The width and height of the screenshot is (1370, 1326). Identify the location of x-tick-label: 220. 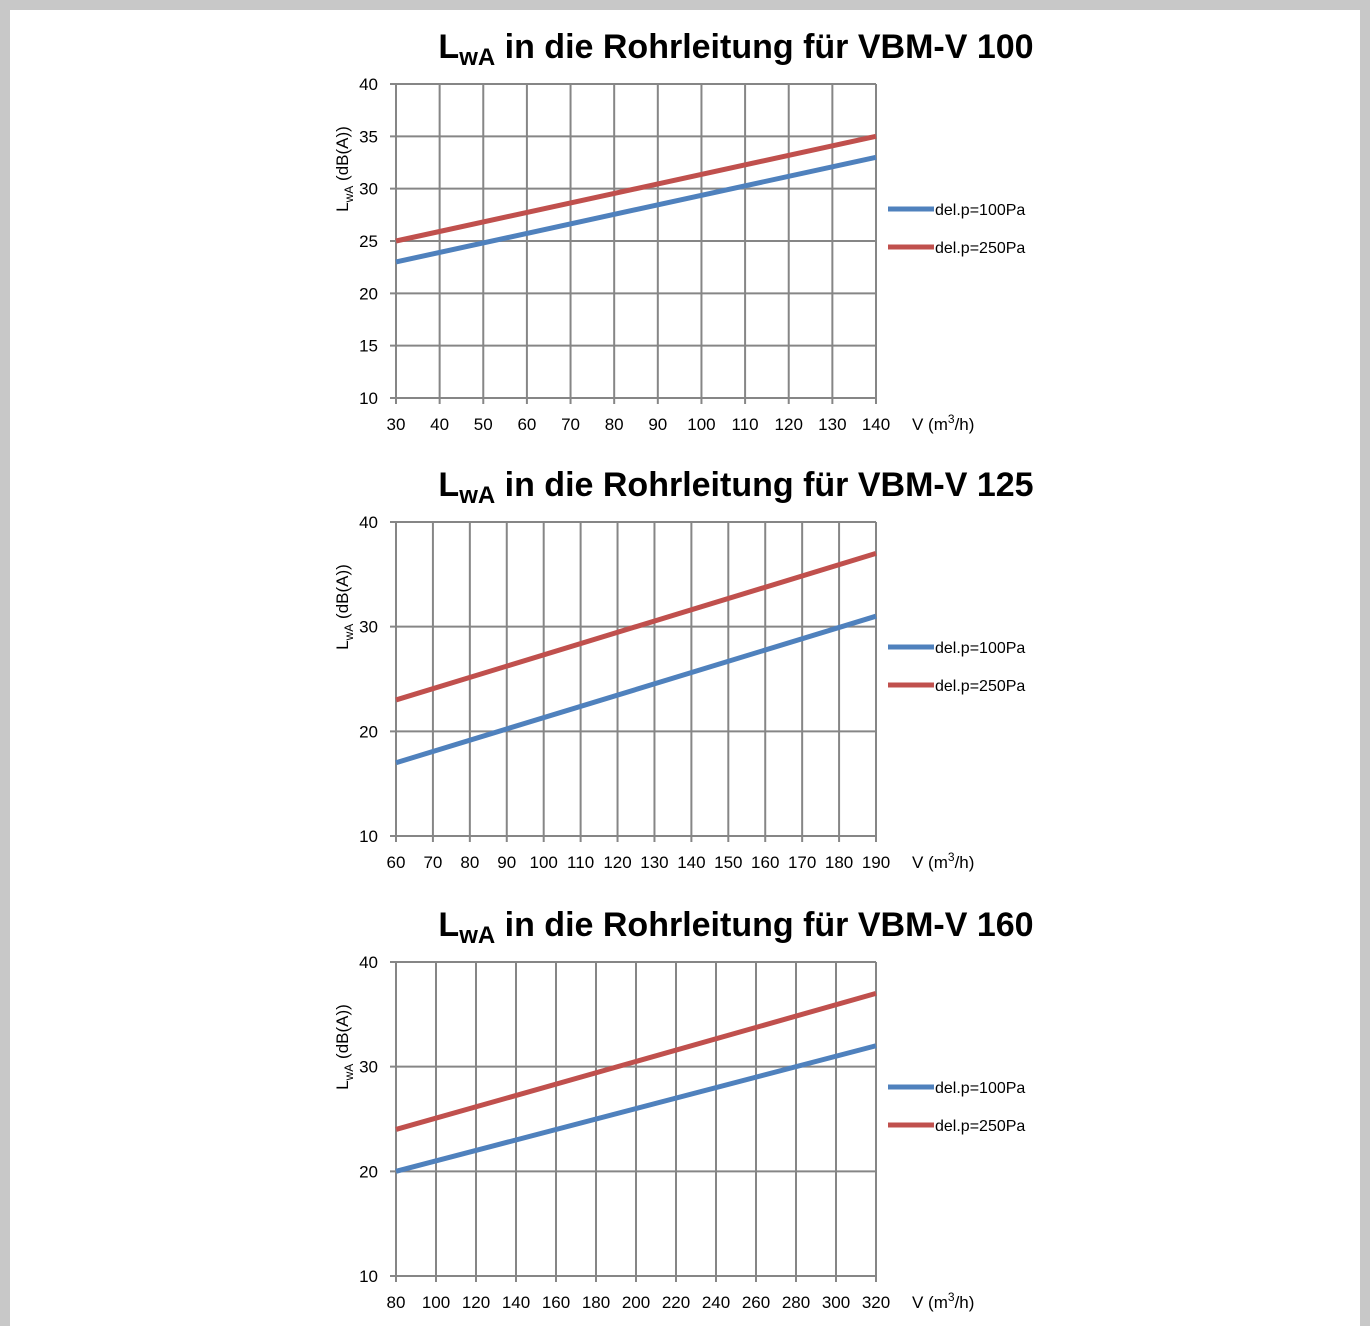
(676, 1302).